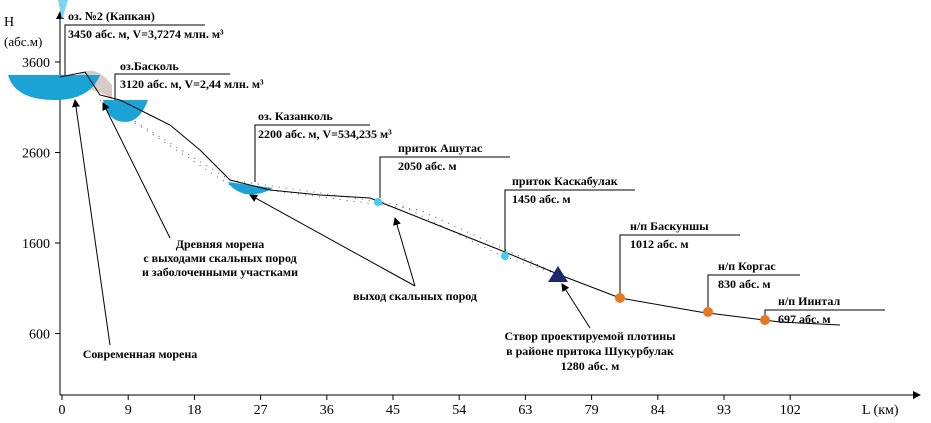 The height and width of the screenshot is (423, 931). I want to click on lake-baskol, so click(125, 111).